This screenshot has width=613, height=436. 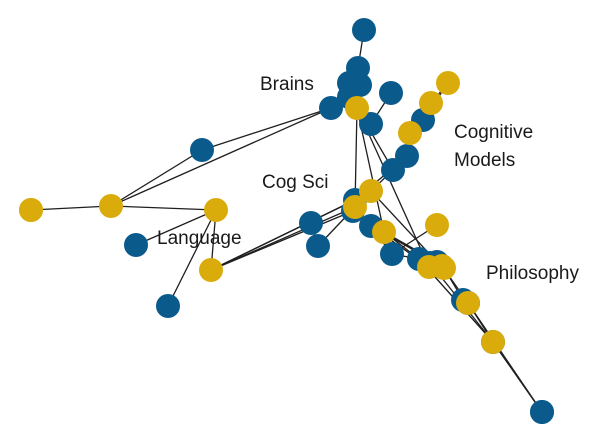 What do you see at coordinates (295, 182) in the screenshot?
I see `label-cog-sci: Cog Sci` at bounding box center [295, 182].